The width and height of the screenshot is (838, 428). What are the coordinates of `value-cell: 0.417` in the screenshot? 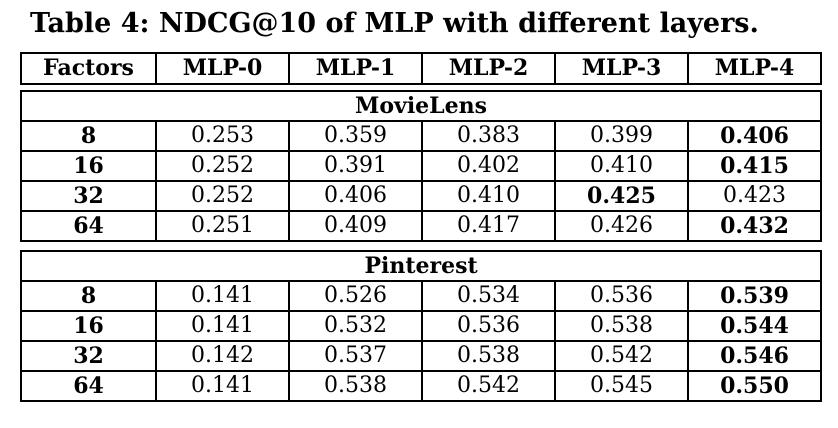 It's located at (488, 226).